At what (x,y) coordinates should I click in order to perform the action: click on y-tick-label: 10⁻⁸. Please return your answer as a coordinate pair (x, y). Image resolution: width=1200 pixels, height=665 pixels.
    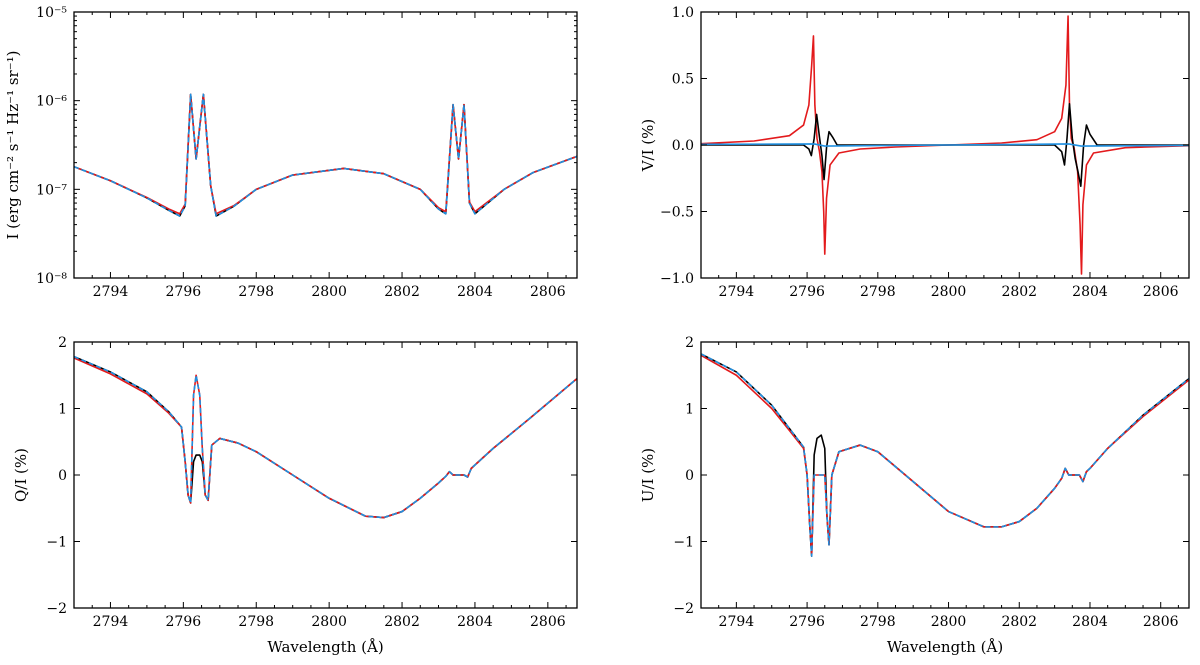
    Looking at the image, I should click on (51, 279).